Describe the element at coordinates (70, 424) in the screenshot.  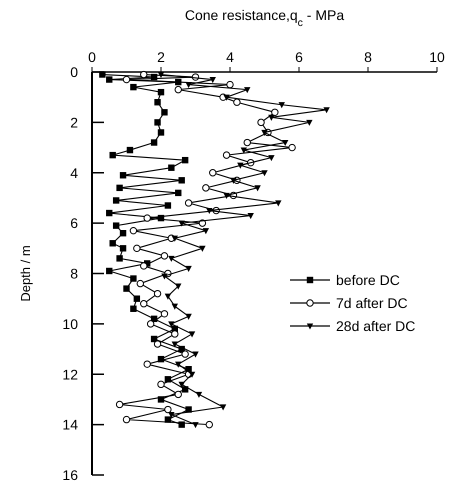
I see `y-tick-label: 14` at that location.